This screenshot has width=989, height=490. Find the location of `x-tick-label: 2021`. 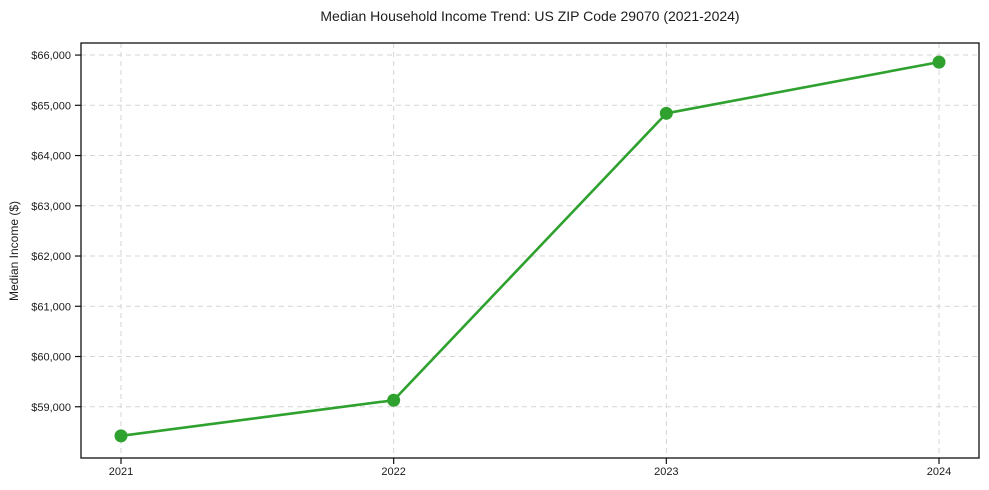

x-tick-label: 2021 is located at coordinates (121, 472).